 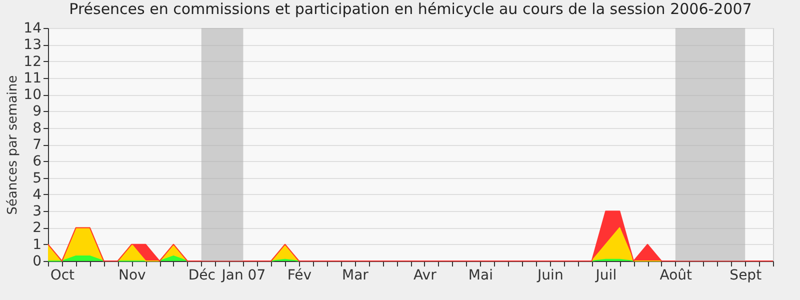 What do you see at coordinates (33, 28) in the screenshot?
I see `y-tick-label: 14` at bounding box center [33, 28].